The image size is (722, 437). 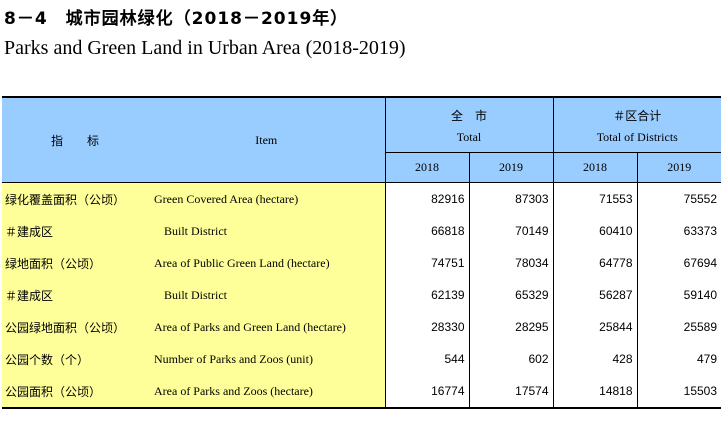 What do you see at coordinates (267, 139) in the screenshot?
I see `header-item: Item` at bounding box center [267, 139].